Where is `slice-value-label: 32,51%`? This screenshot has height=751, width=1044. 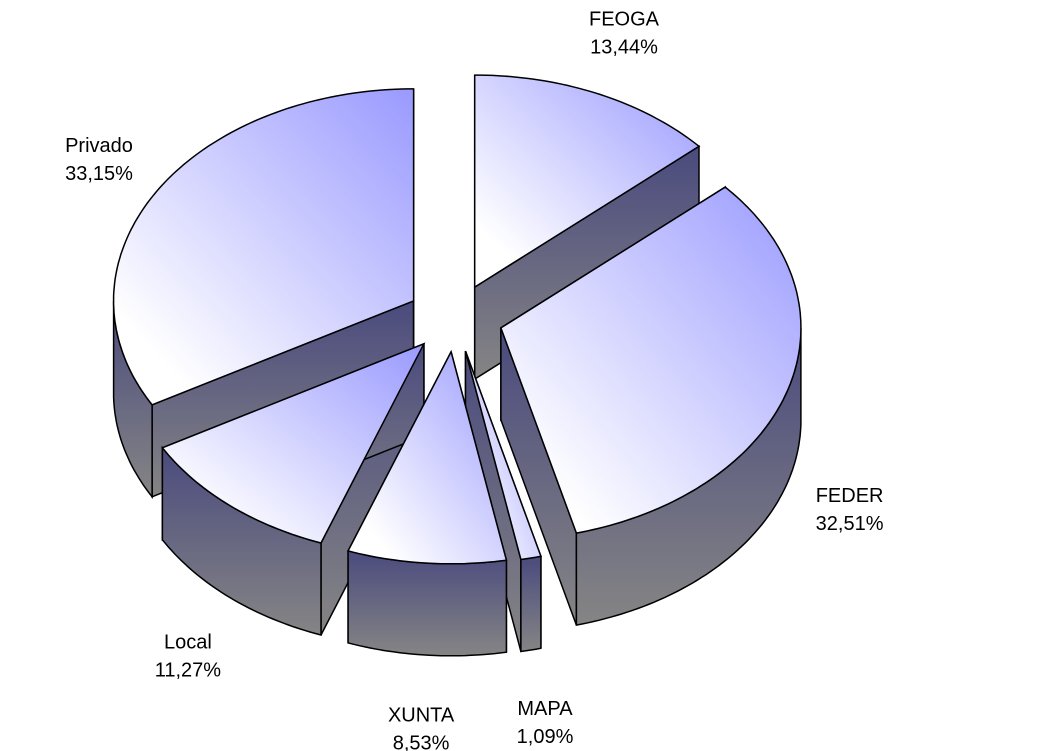
slice-value-label: 32,51% is located at coordinates (850, 524).